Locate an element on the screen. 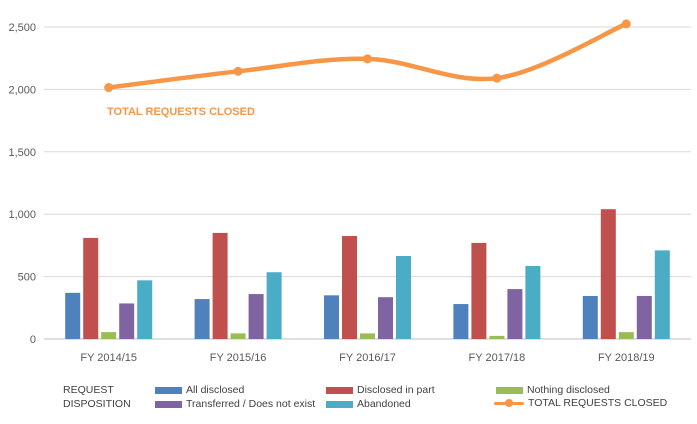 This screenshot has width=697, height=424. y-tick-label: 1,000 is located at coordinates (22, 215).